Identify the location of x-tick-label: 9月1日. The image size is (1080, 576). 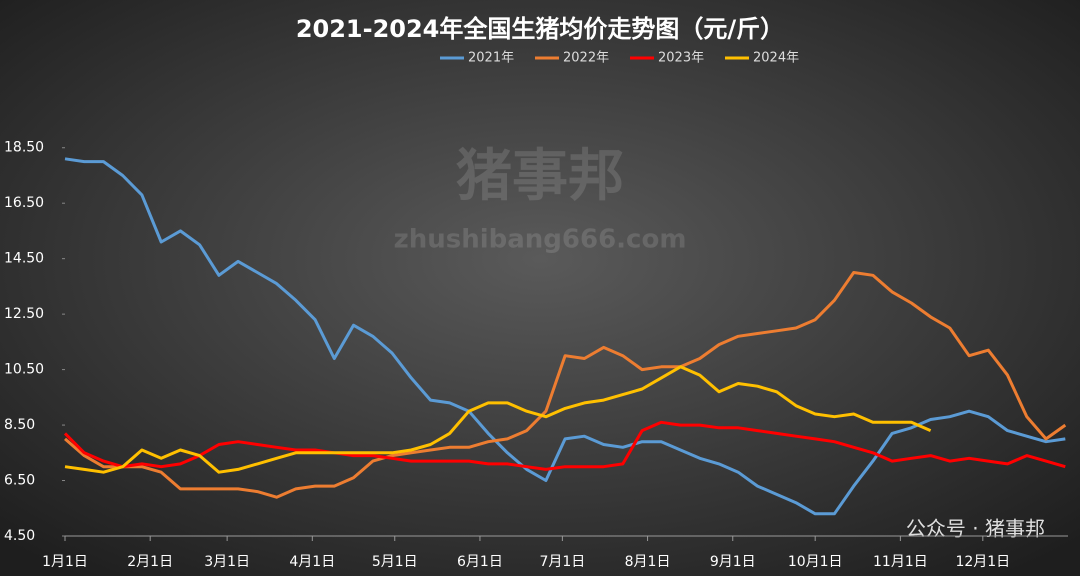
(733, 562).